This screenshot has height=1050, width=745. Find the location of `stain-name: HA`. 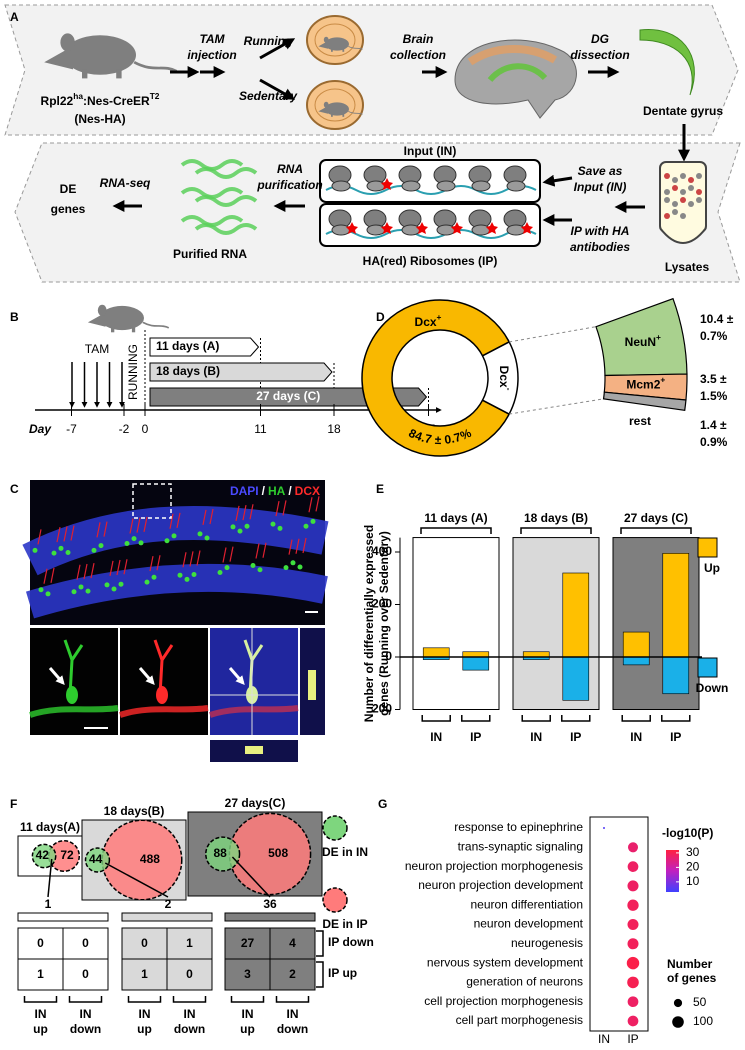

stain-name: HA is located at coordinates (277, 491).